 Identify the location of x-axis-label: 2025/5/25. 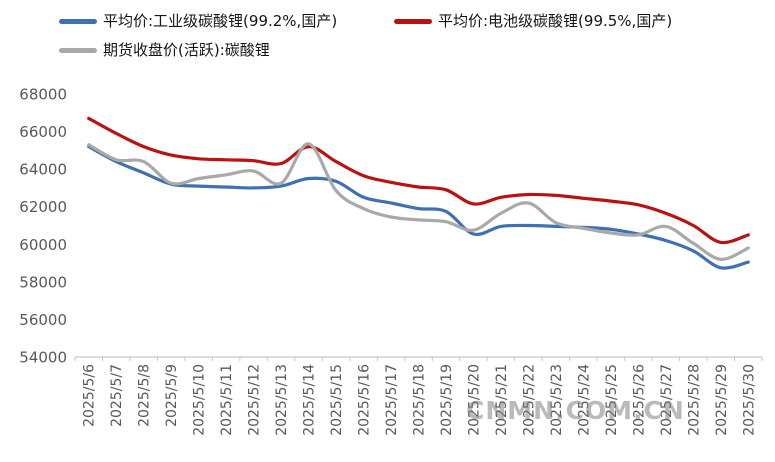
(612, 400).